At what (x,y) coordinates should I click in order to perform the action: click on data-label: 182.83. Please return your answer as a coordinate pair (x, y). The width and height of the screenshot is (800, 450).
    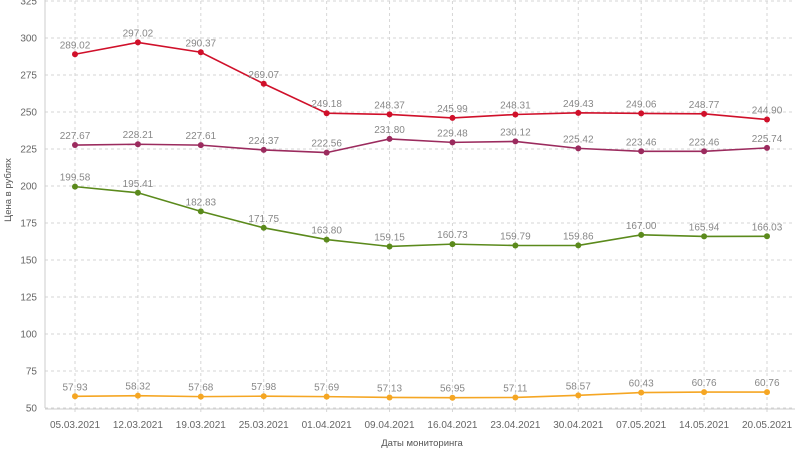
    Looking at the image, I should click on (201, 202).